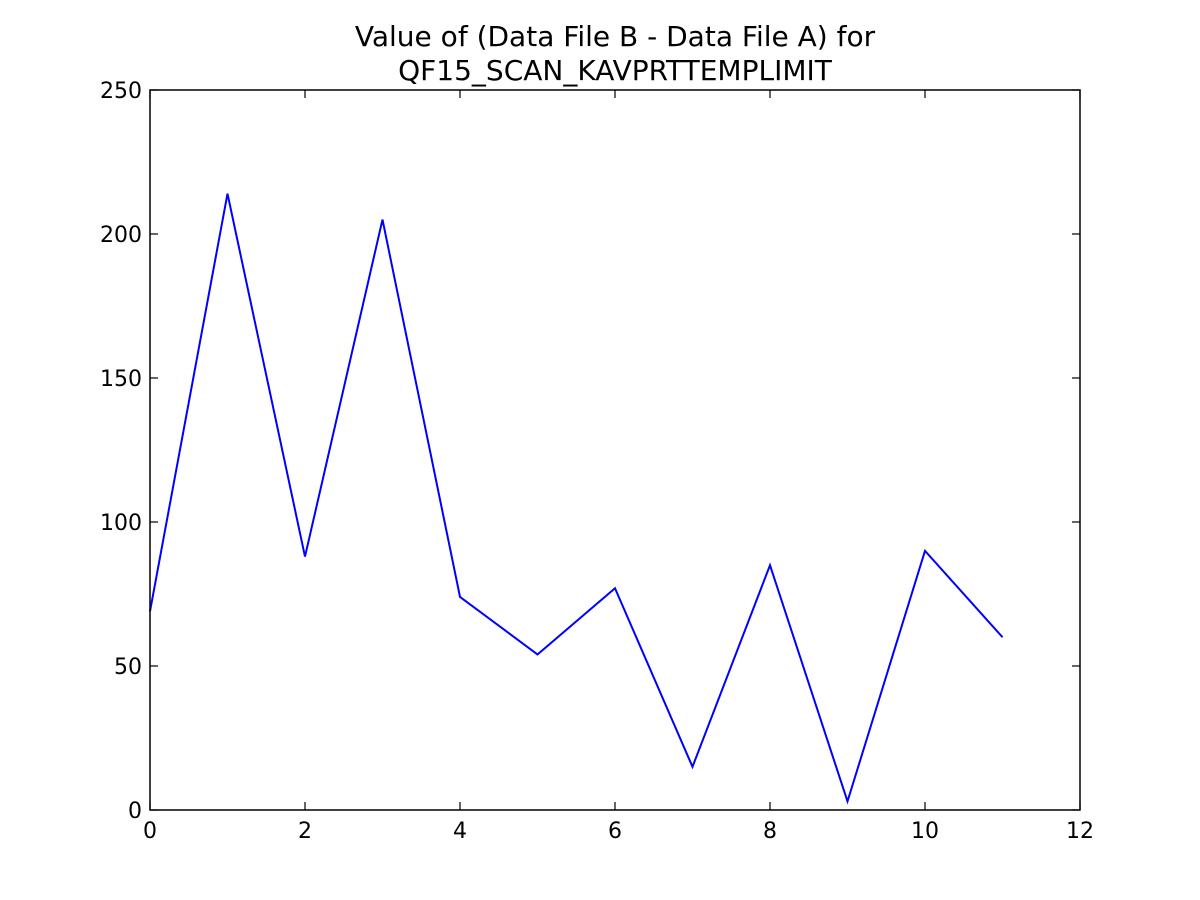  What do you see at coordinates (150, 831) in the screenshot?
I see `x-tick-label: 0` at bounding box center [150, 831].